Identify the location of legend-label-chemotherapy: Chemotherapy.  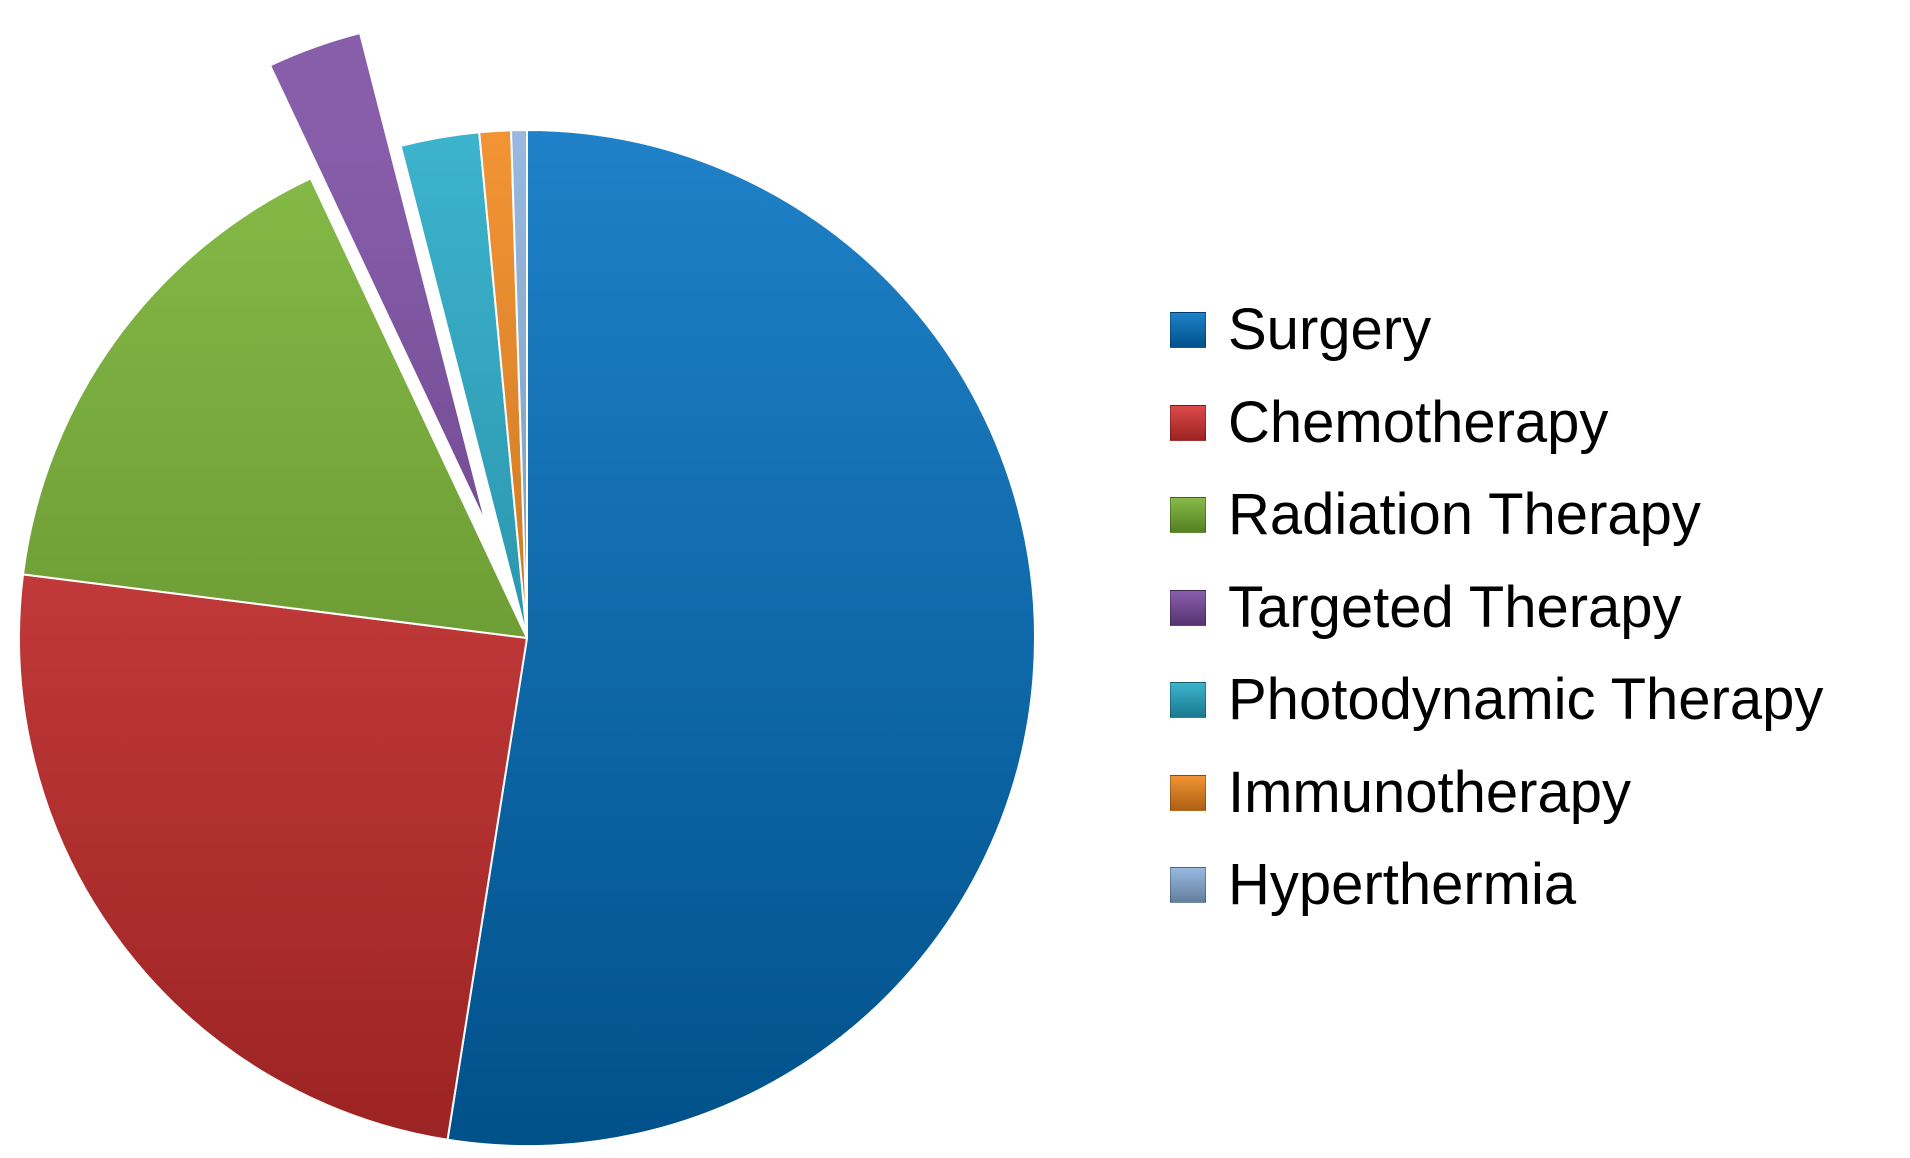
(1418, 422).